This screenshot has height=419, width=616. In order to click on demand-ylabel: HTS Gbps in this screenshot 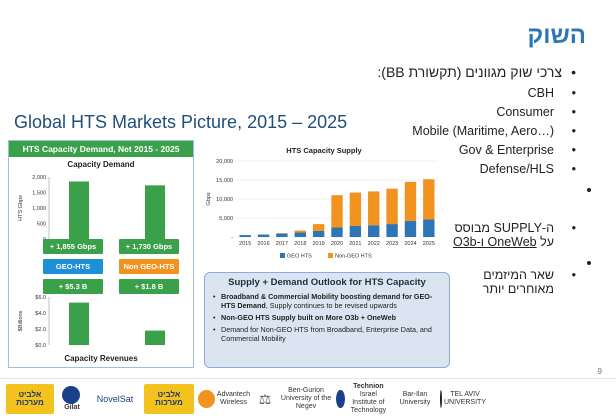, I will do `click(21, 208)`.